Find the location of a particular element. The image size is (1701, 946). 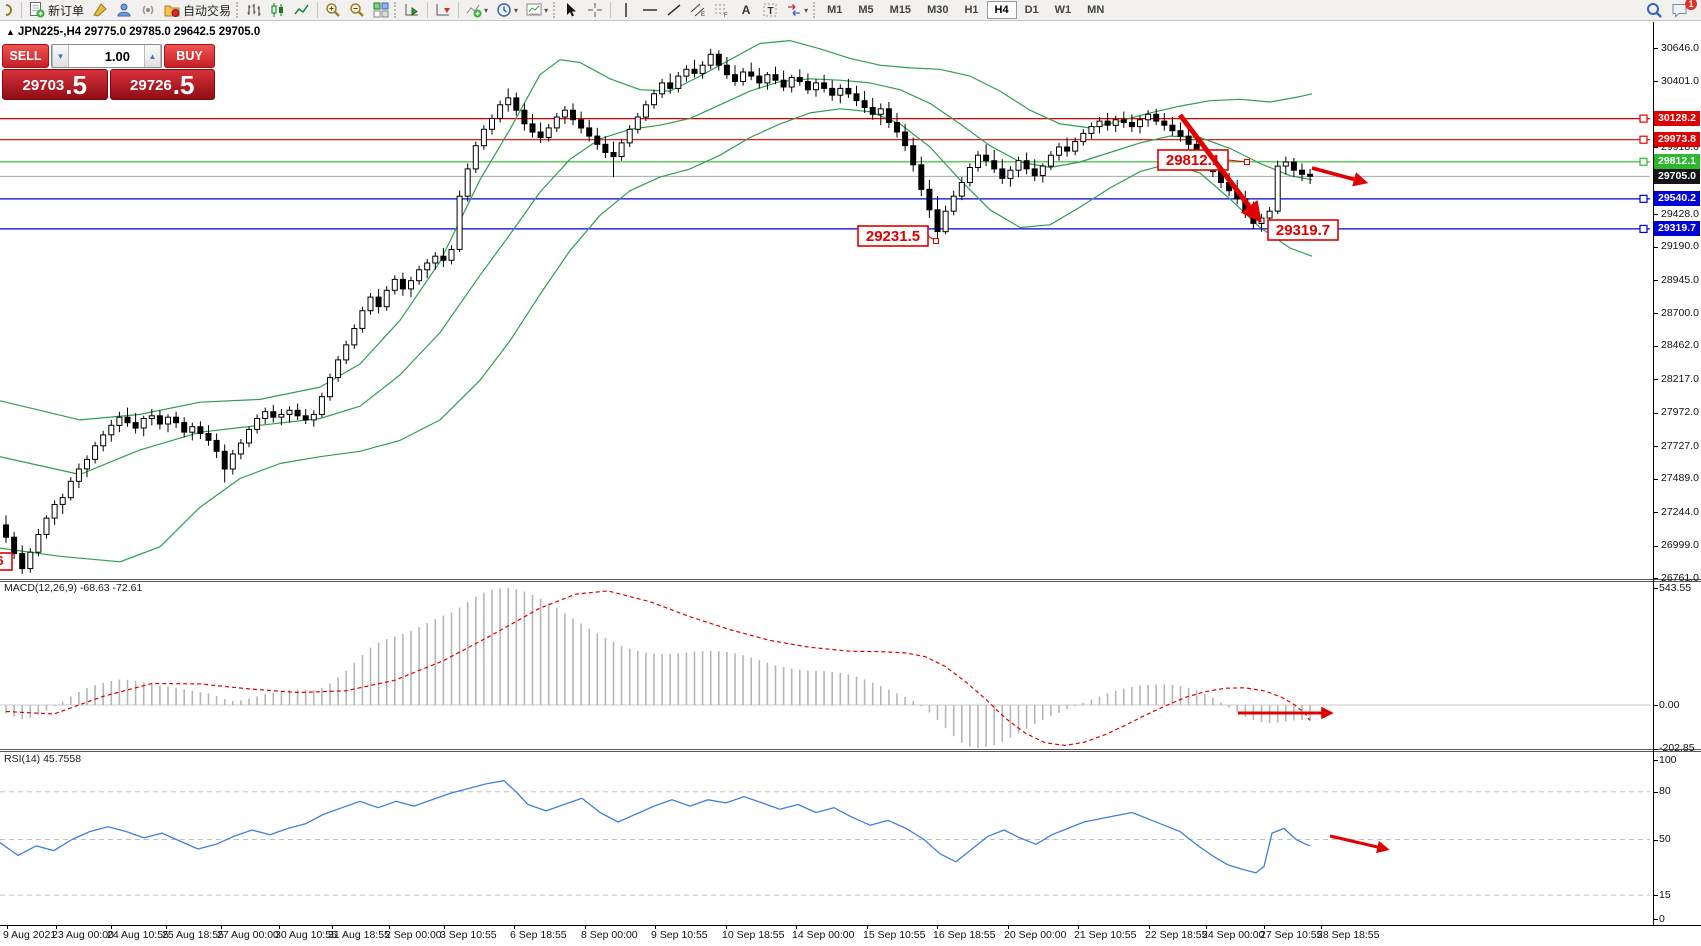

trendline-icon is located at coordinates (674, 10).